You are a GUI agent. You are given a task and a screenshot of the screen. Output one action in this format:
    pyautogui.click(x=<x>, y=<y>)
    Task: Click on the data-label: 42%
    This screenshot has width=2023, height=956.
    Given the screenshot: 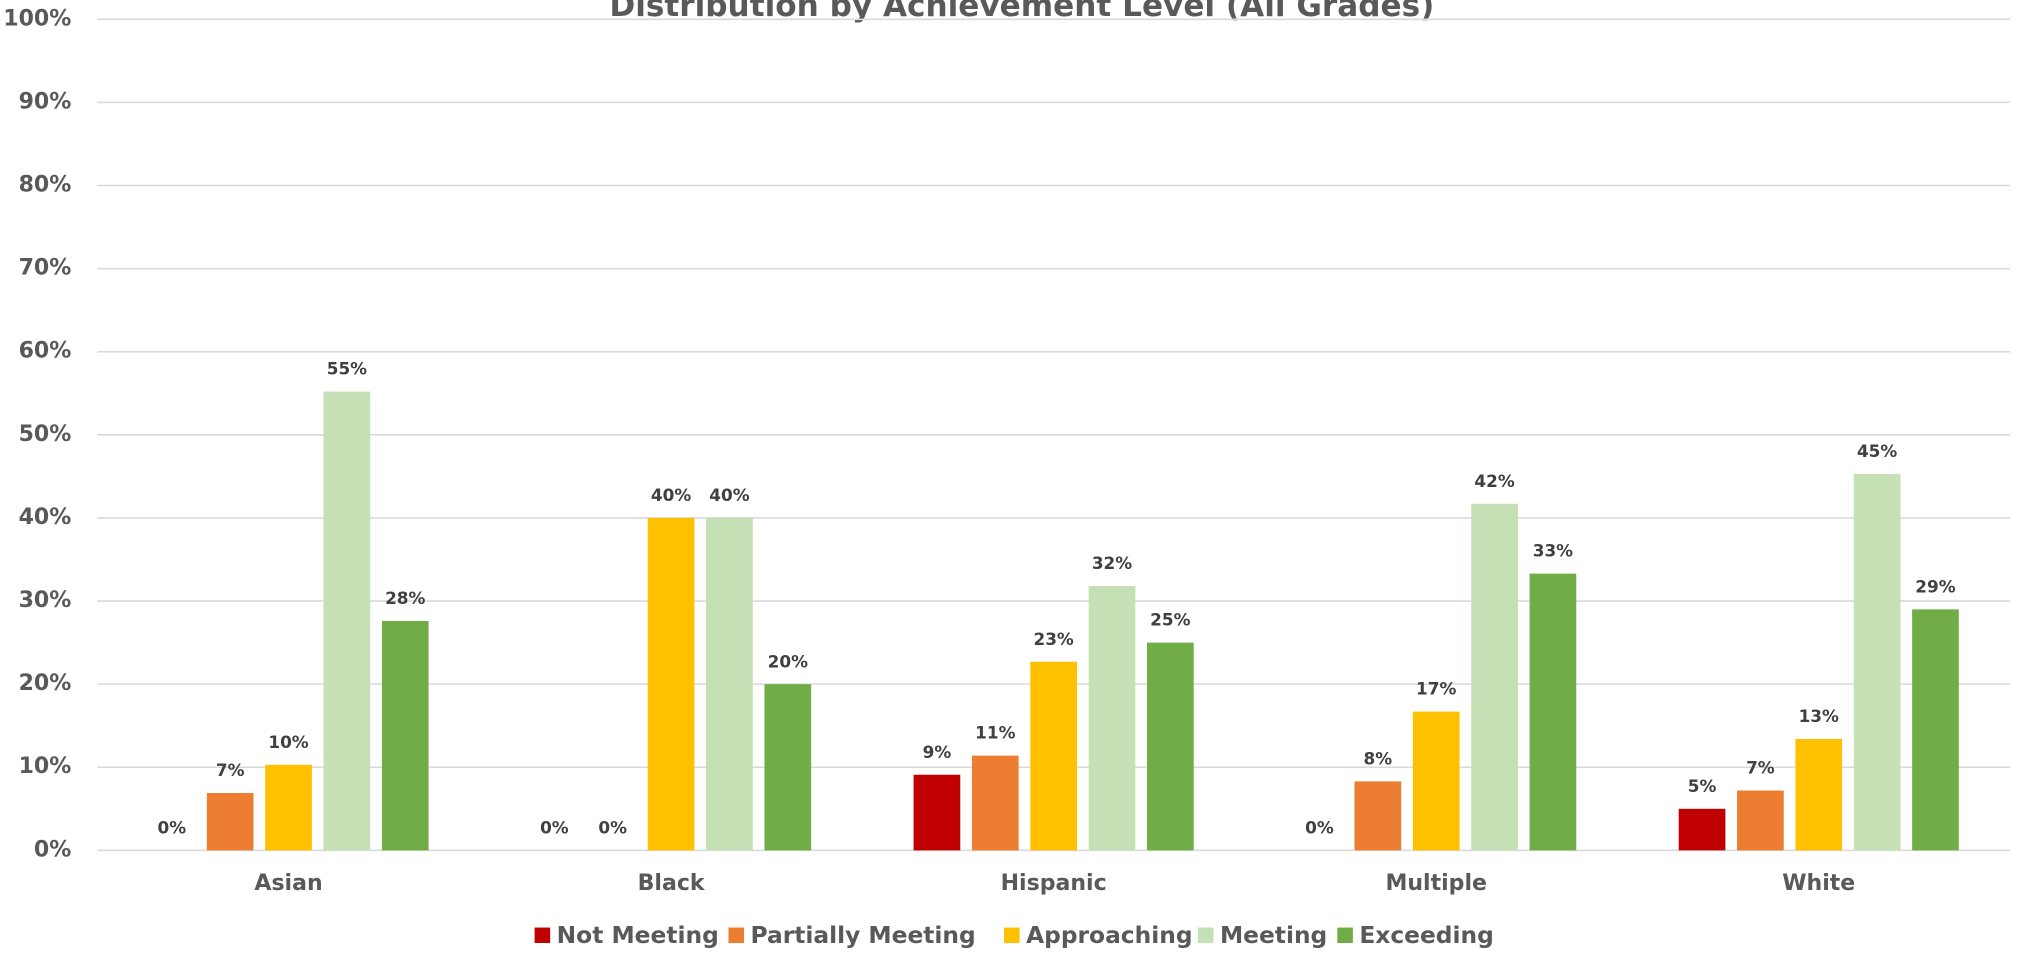 What is the action you would take?
    pyautogui.click(x=1494, y=481)
    